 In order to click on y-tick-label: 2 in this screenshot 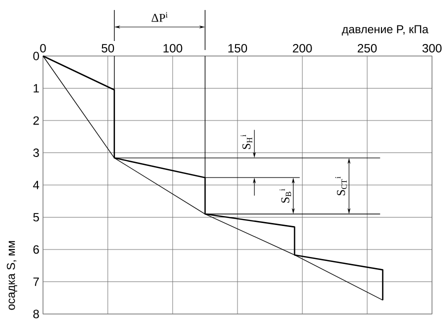, I will do `click(36, 120)`.